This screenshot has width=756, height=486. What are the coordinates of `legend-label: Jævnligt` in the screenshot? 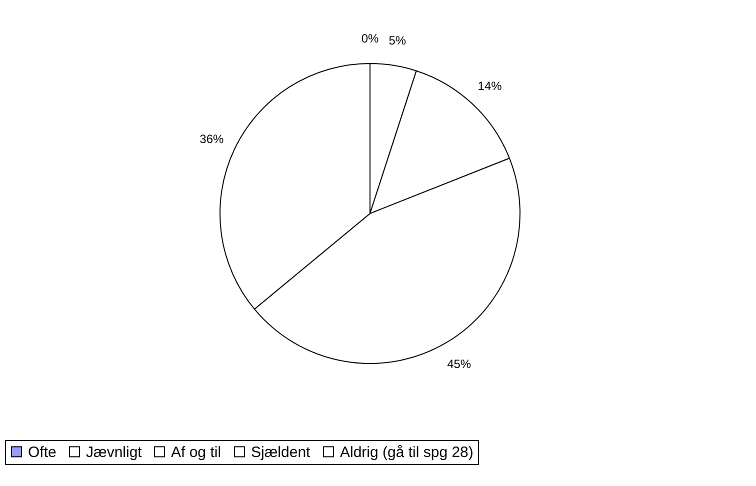 It's located at (114, 452).